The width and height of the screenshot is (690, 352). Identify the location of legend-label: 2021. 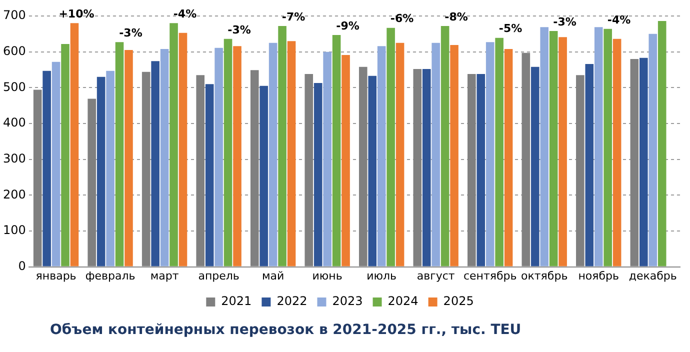
(236, 301).